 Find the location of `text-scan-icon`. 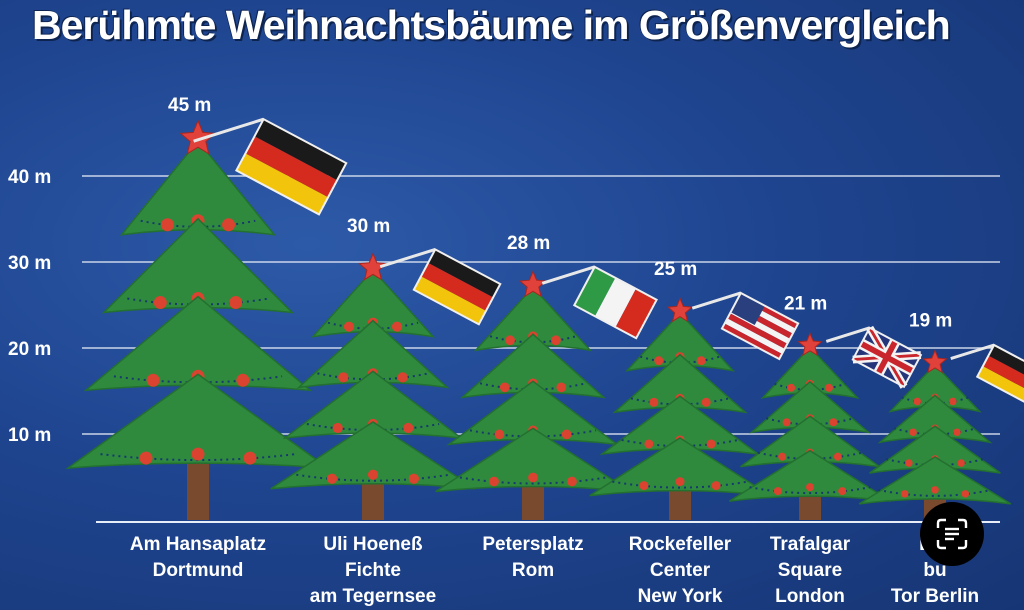

text-scan-icon is located at coordinates (952, 534).